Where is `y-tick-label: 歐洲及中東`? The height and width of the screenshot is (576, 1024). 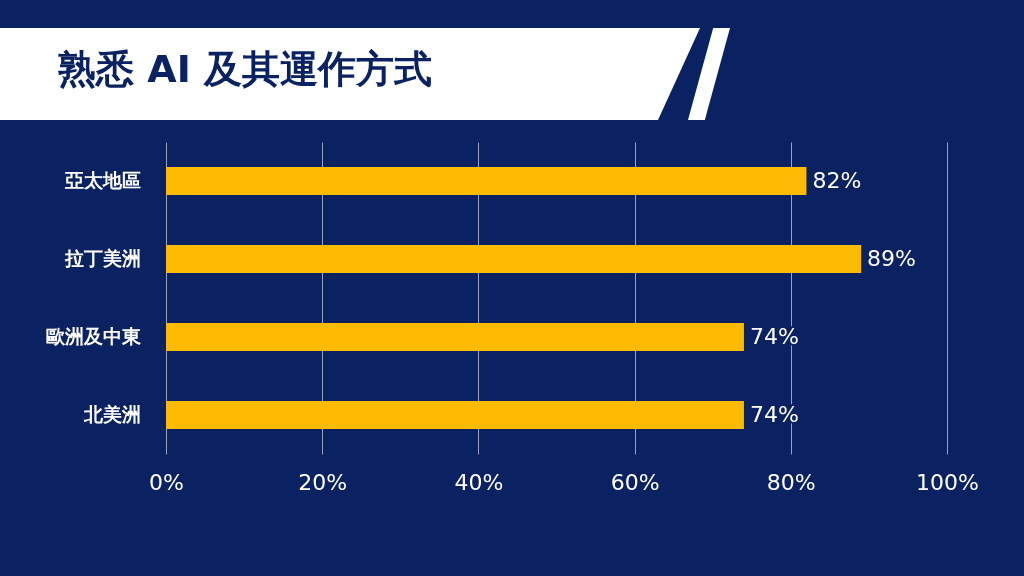 y-tick-label: 歐洲及中東 is located at coordinates (93, 336).